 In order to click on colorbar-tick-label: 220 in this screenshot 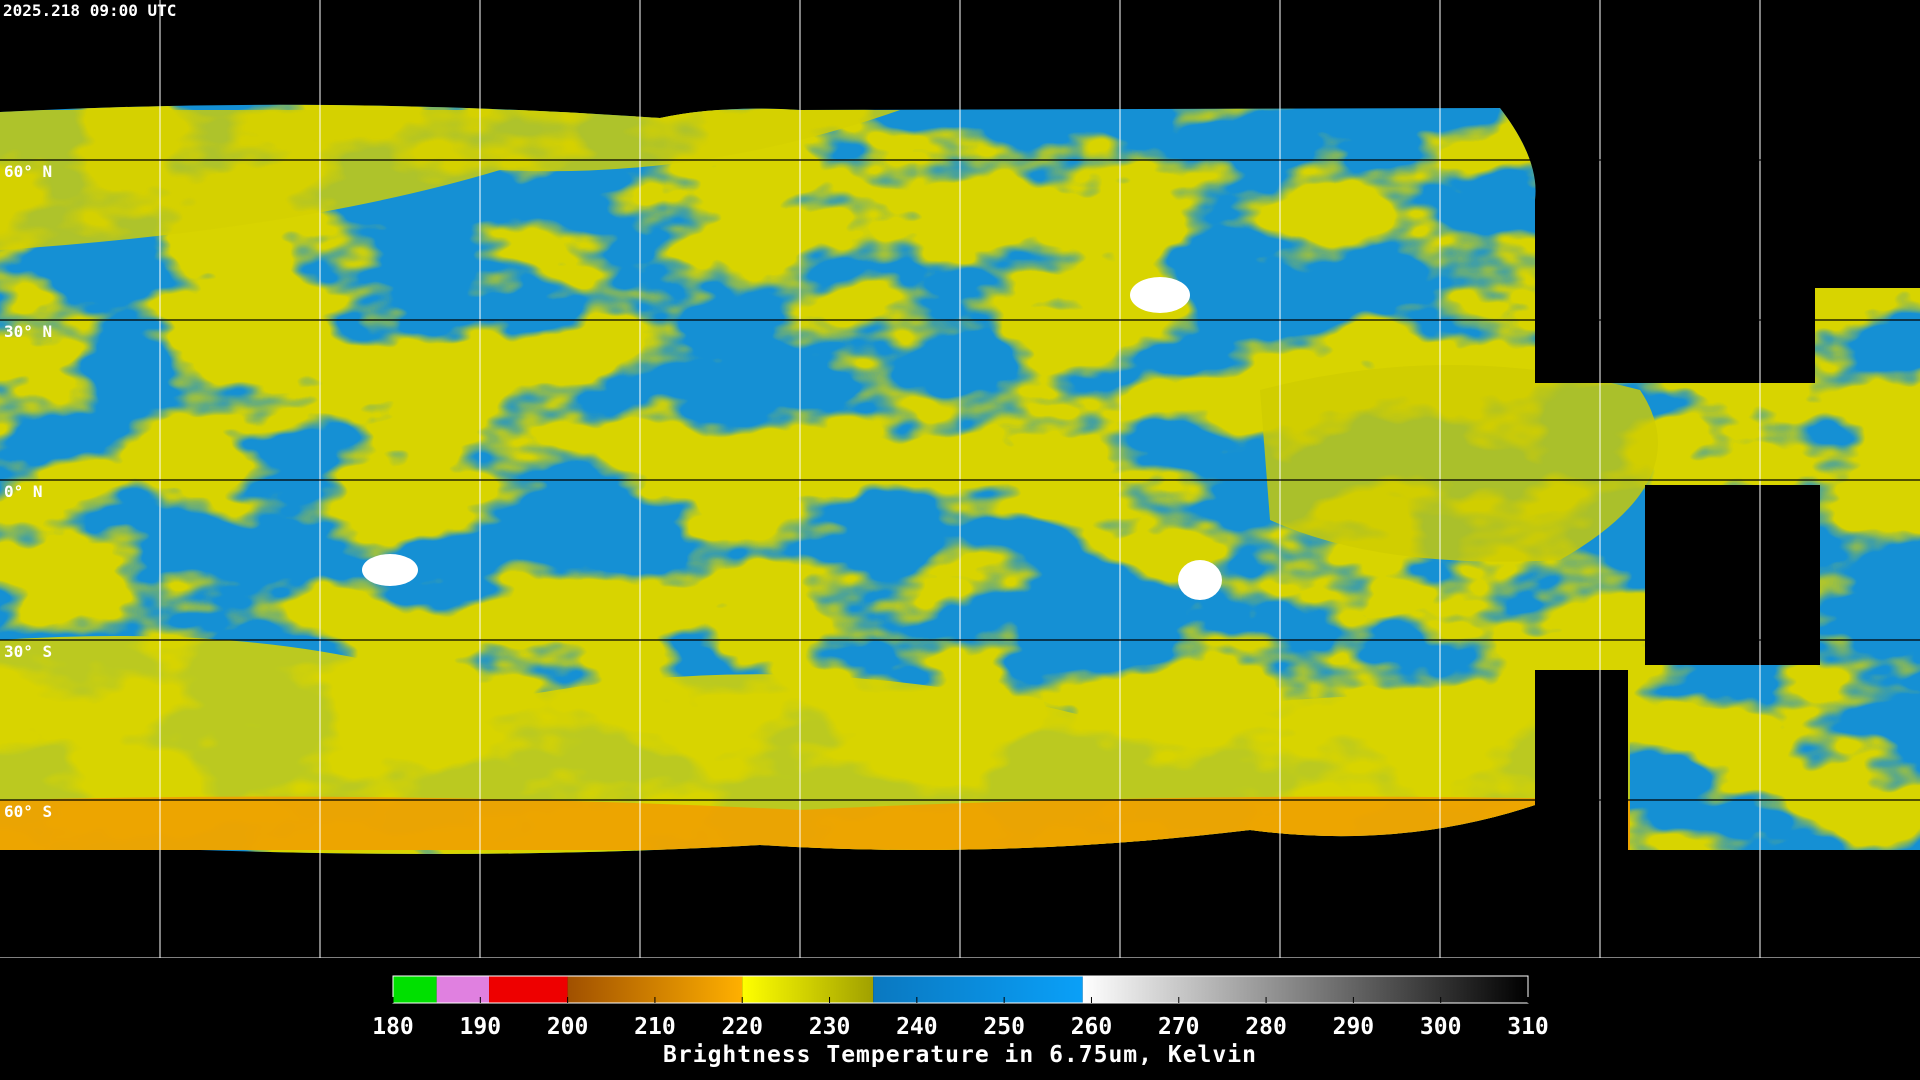, I will do `click(742, 1027)`.